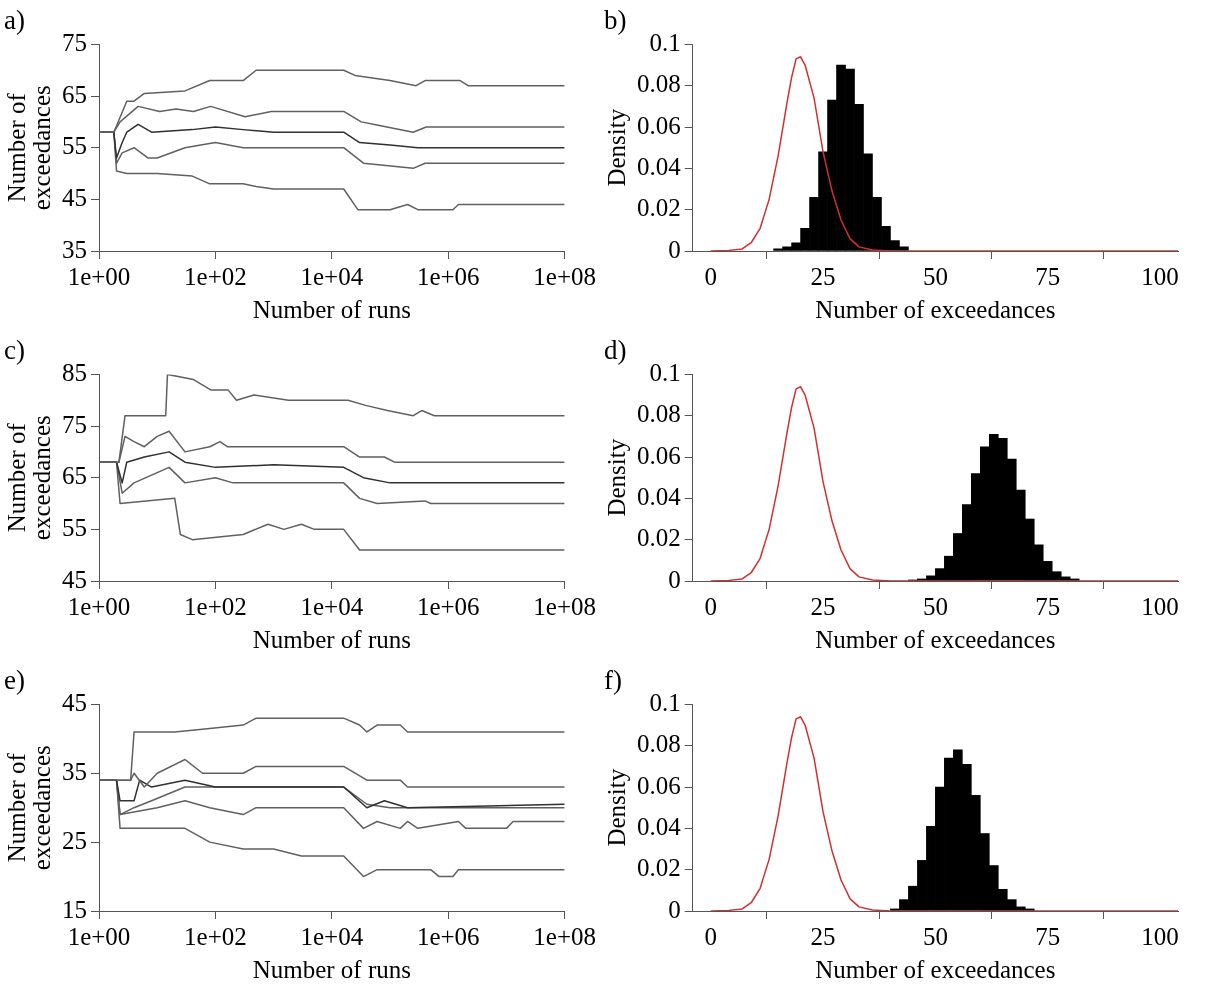  I want to click on chart-title: c), so click(14, 350).